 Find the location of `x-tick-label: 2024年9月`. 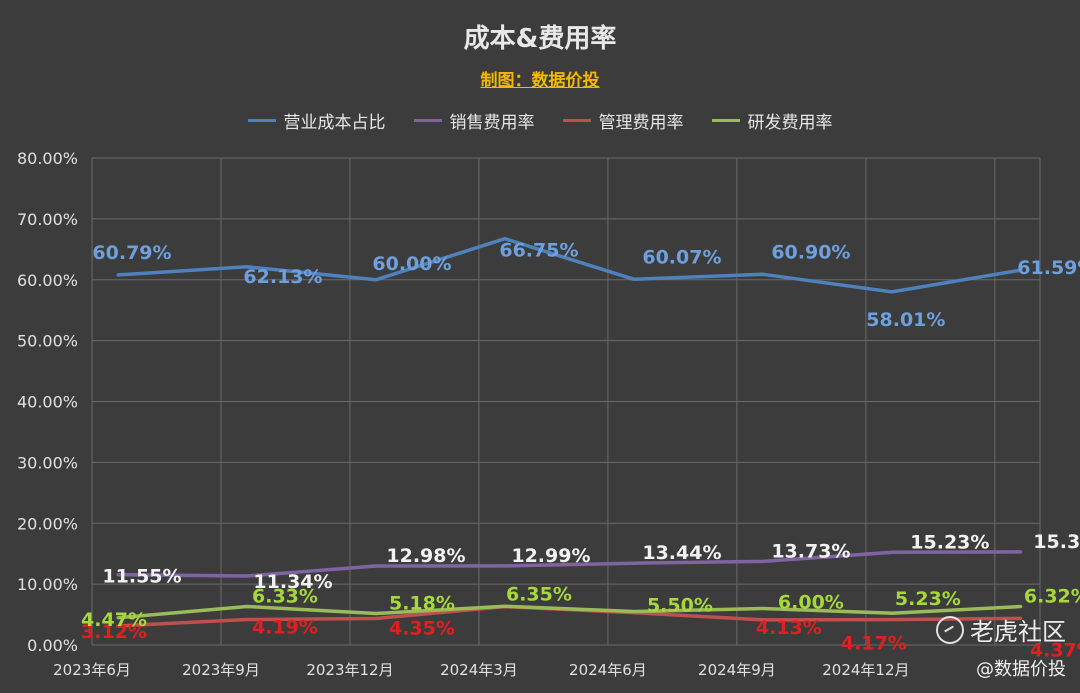

x-tick-label: 2024年9月 is located at coordinates (737, 670).